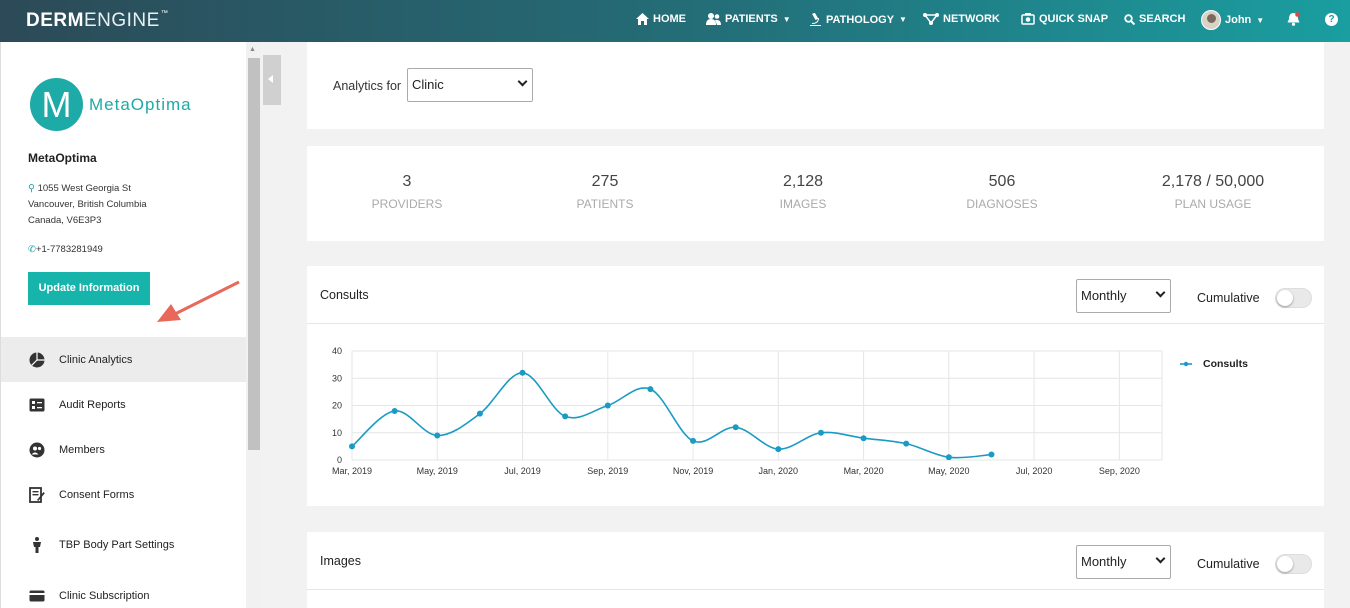 Image resolution: width=1350 pixels, height=608 pixels. Describe the element at coordinates (1211, 20) in the screenshot. I see `avatar` at that location.